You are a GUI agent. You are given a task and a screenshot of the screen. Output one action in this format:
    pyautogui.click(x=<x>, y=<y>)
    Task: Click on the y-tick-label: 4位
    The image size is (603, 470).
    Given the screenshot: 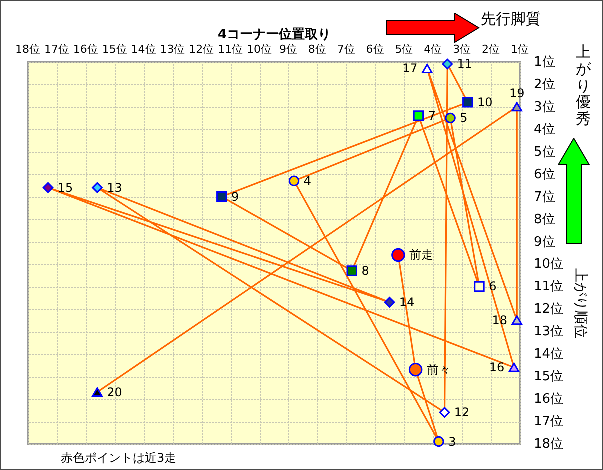 What is the action you would take?
    pyautogui.click(x=545, y=130)
    